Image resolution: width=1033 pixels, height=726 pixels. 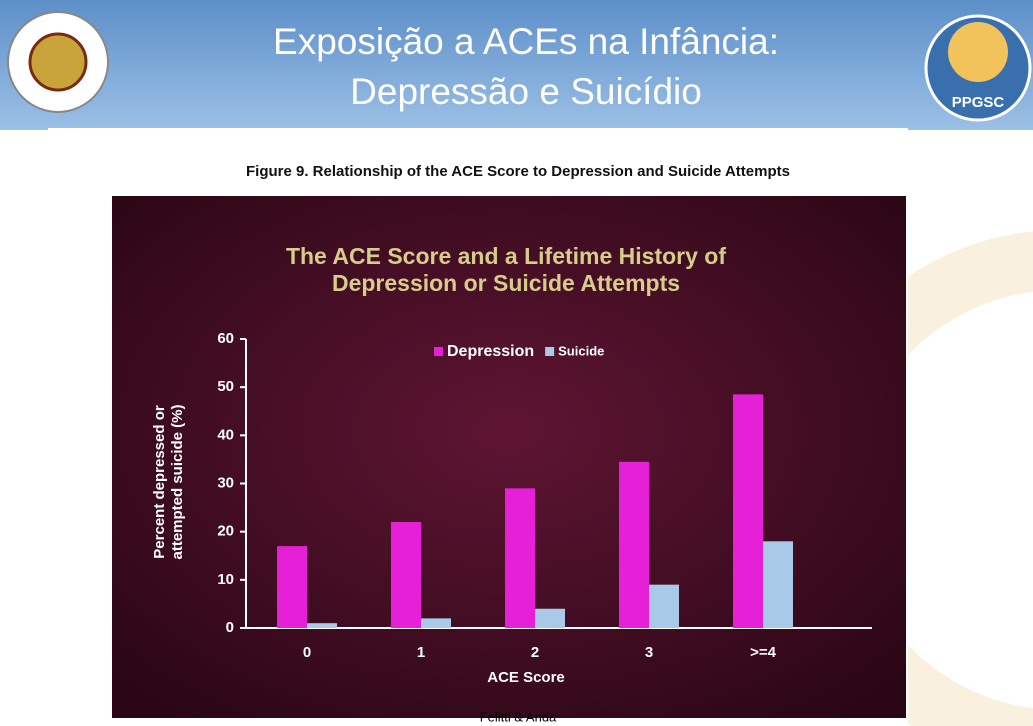 What do you see at coordinates (581, 350) in the screenshot?
I see `legend-label: Suicide` at bounding box center [581, 350].